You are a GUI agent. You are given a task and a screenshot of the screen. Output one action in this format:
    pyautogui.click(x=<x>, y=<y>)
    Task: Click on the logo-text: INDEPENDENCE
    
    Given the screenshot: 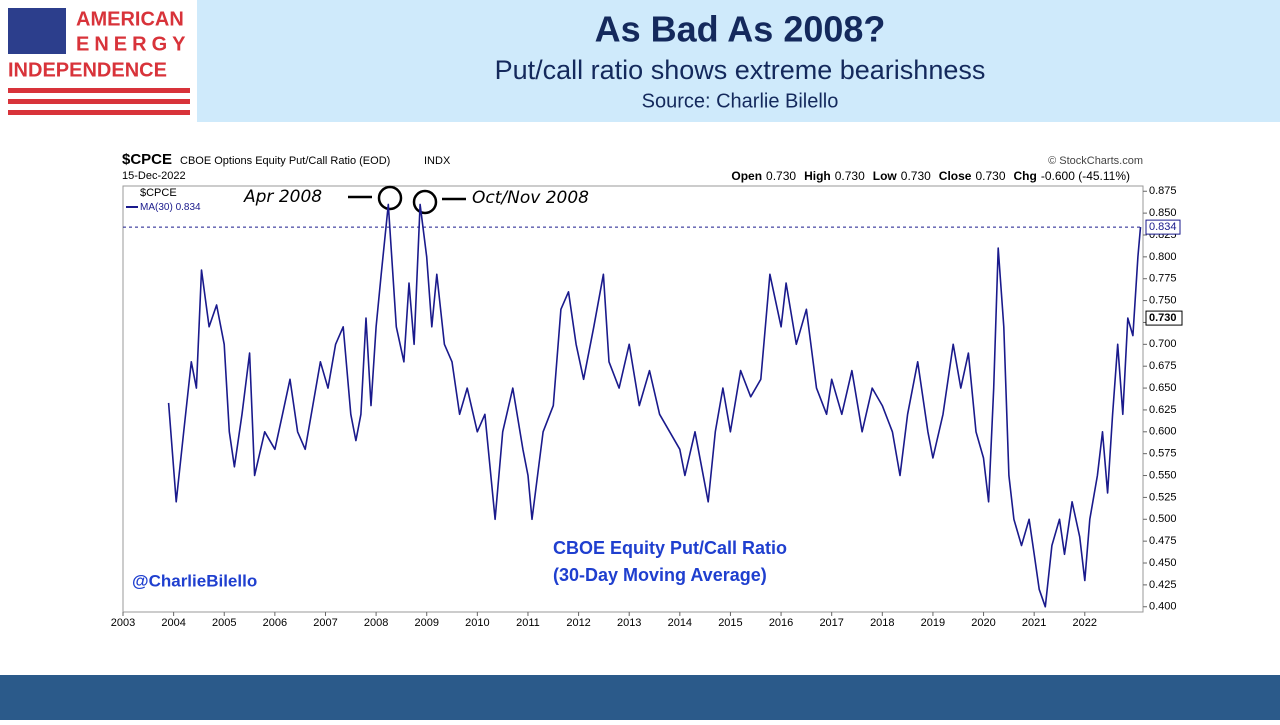 What is the action you would take?
    pyautogui.click(x=87, y=70)
    